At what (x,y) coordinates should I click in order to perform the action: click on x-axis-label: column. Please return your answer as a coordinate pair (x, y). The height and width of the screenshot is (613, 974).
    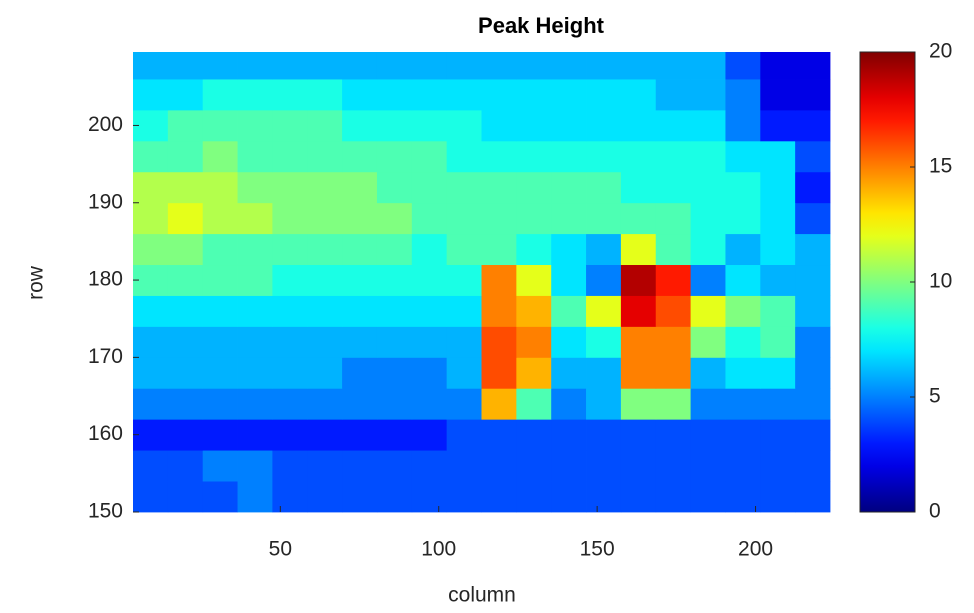
    Looking at the image, I should click on (482, 595).